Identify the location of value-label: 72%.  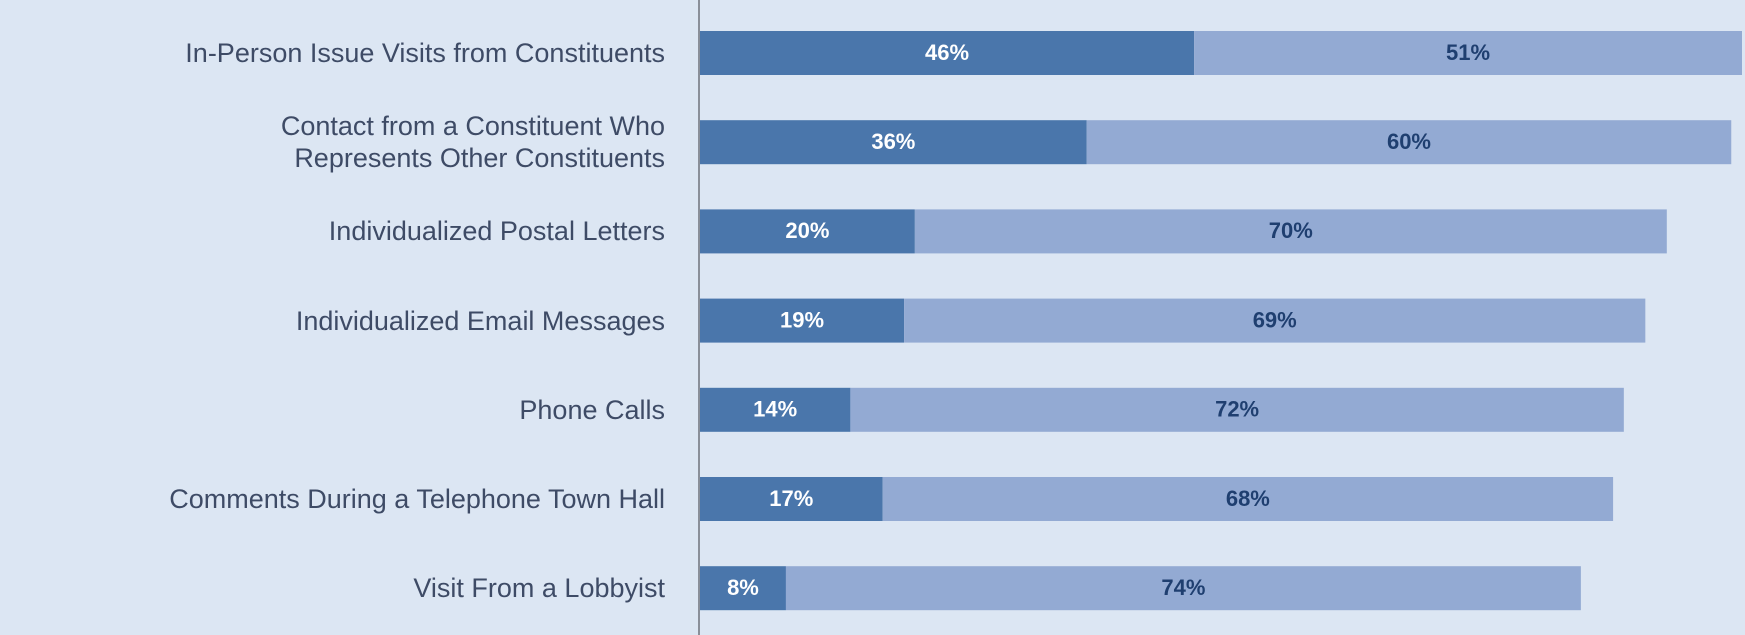
(1237, 409).